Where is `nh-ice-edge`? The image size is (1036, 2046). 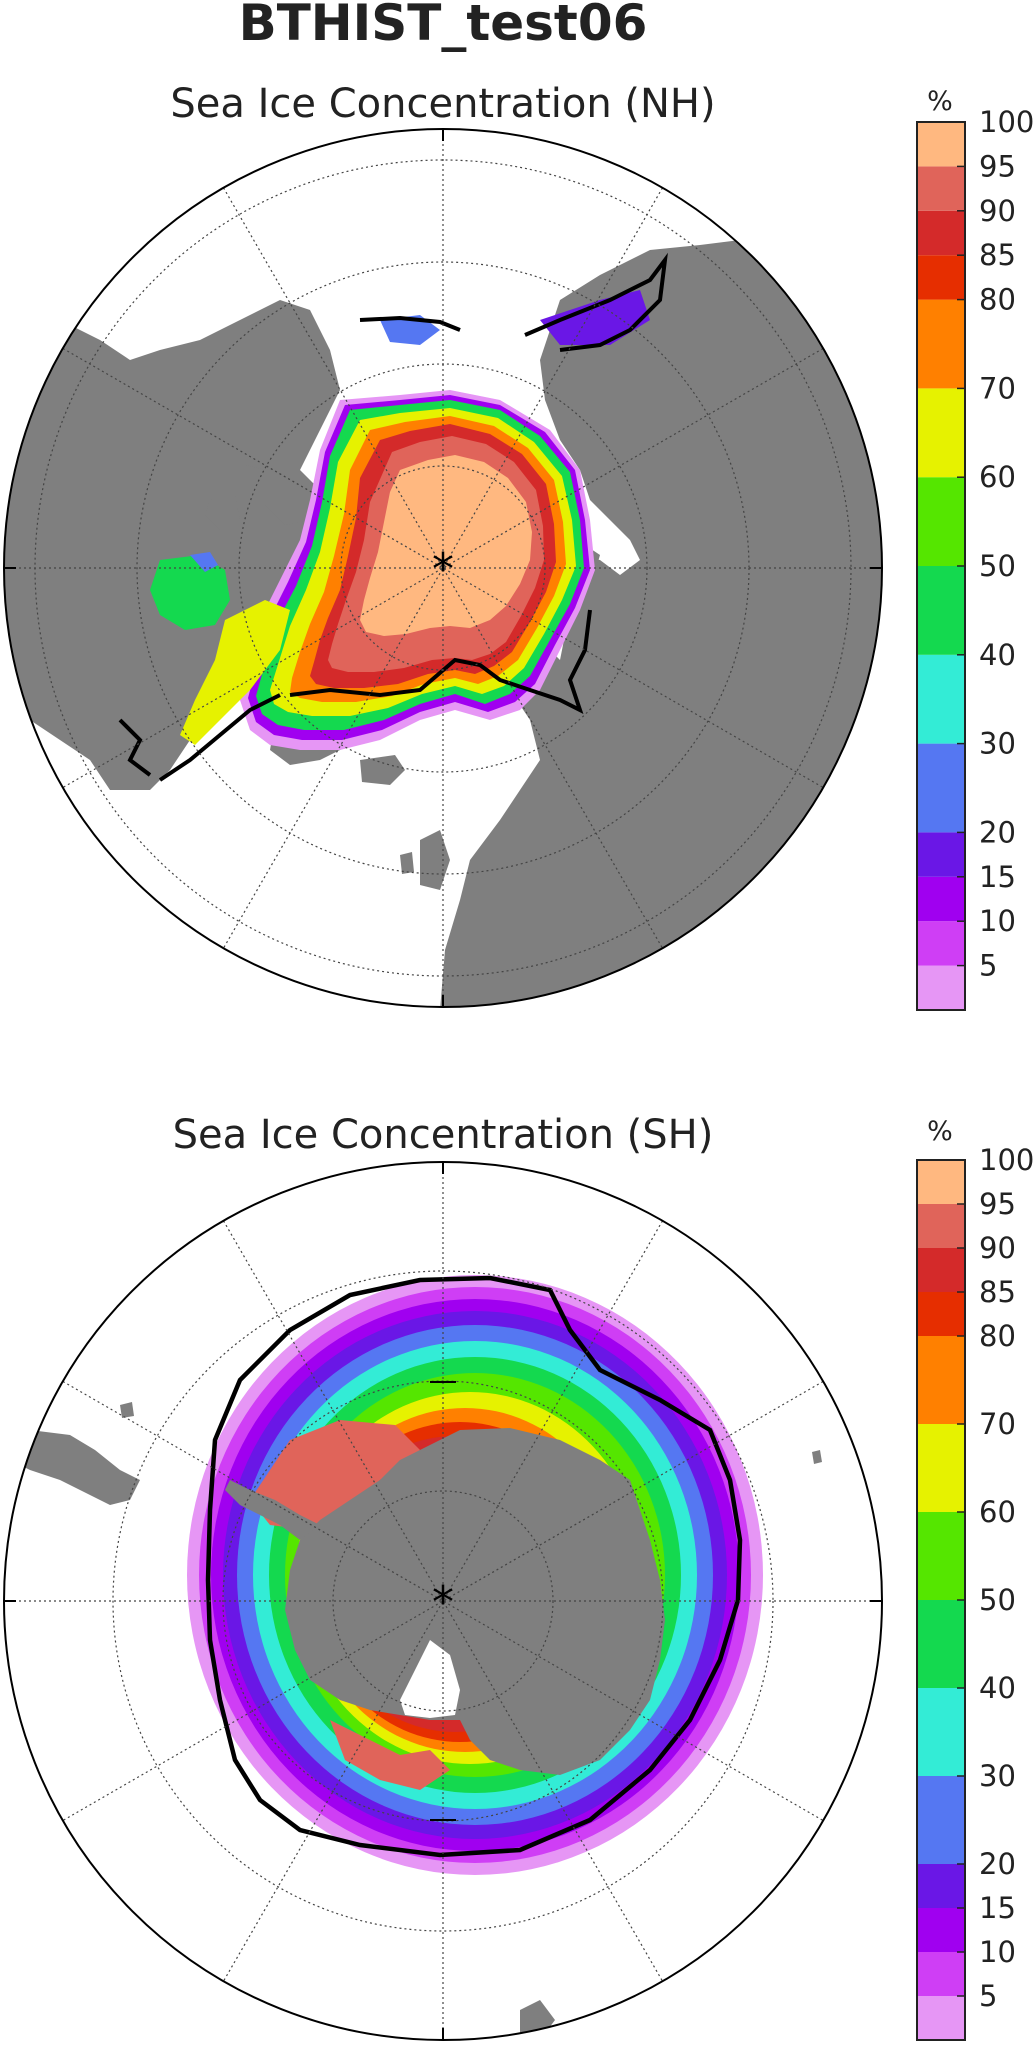
nh-ice-edge is located at coordinates (393, 517).